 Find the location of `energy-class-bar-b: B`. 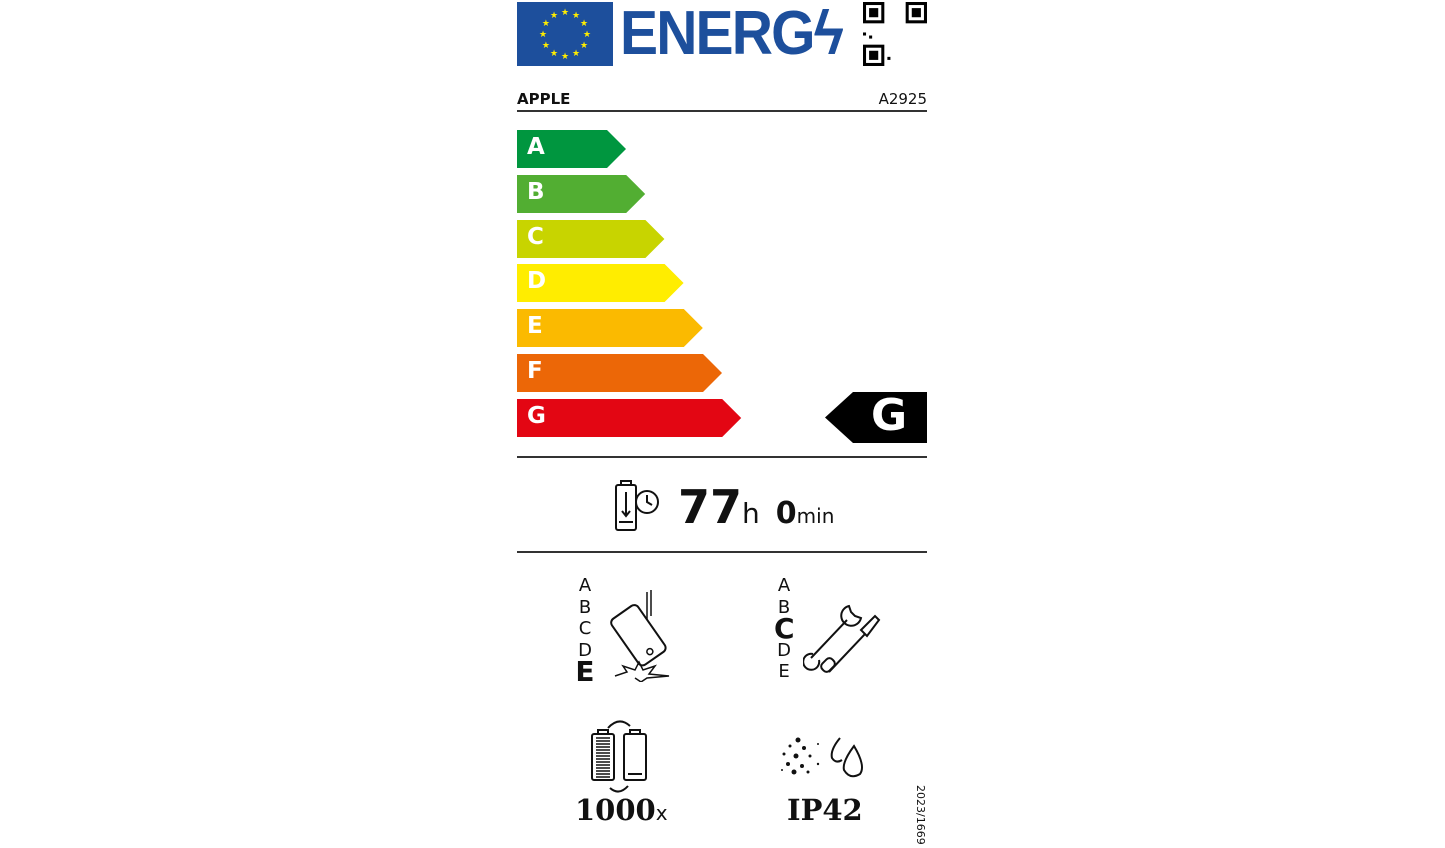

energy-class-bar-b: B is located at coordinates (581, 193).